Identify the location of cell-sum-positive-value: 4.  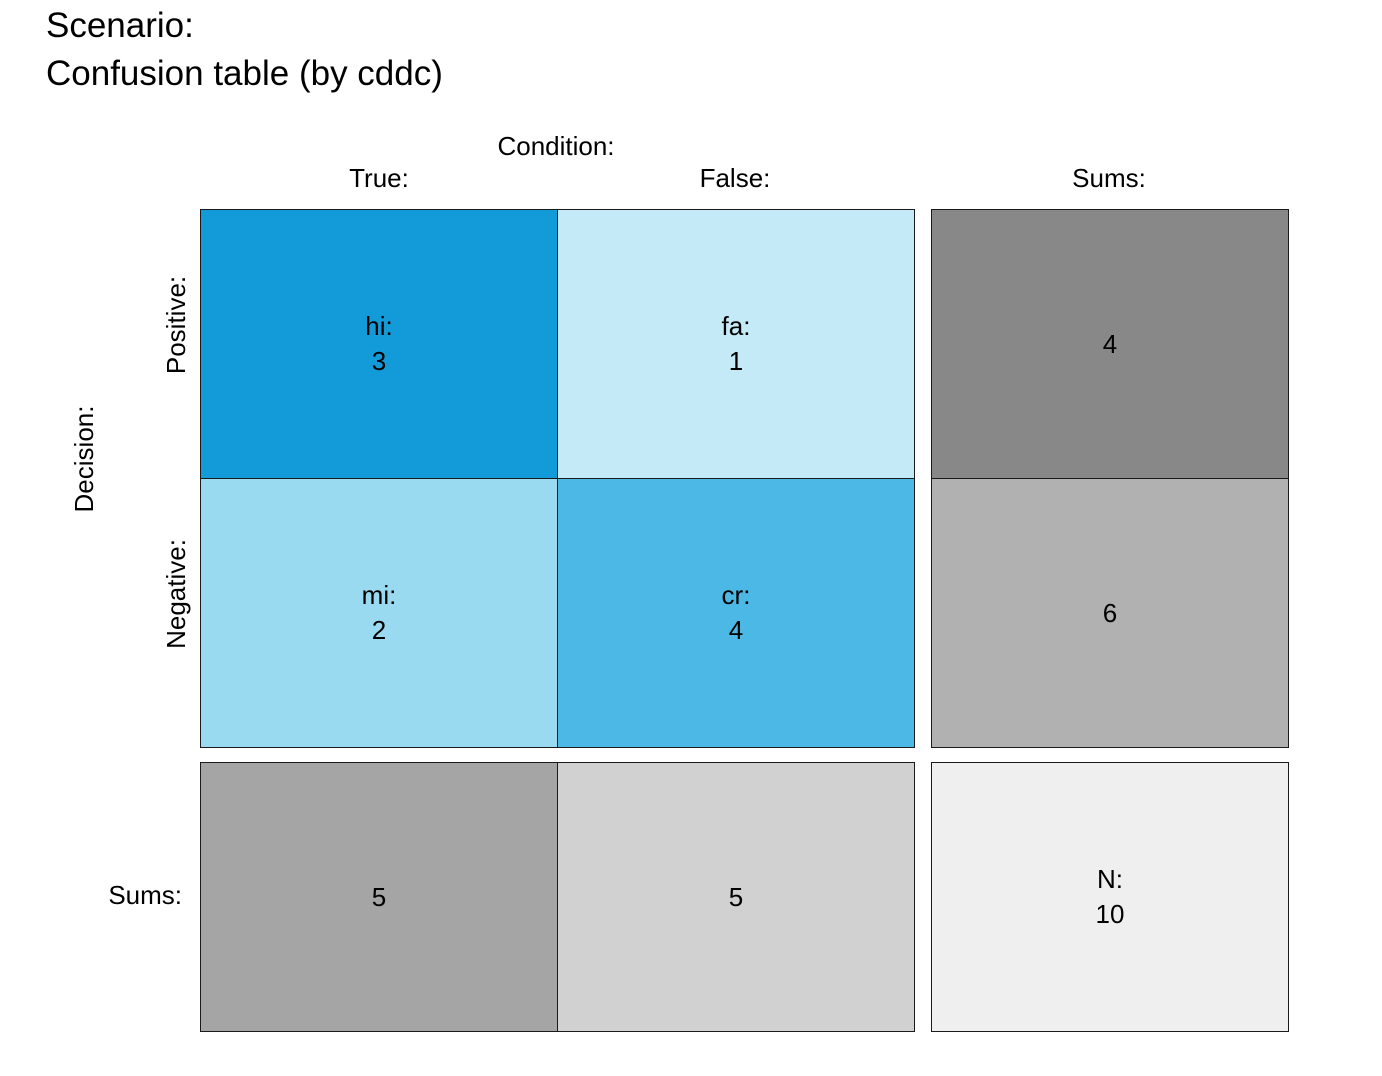
(1110, 343).